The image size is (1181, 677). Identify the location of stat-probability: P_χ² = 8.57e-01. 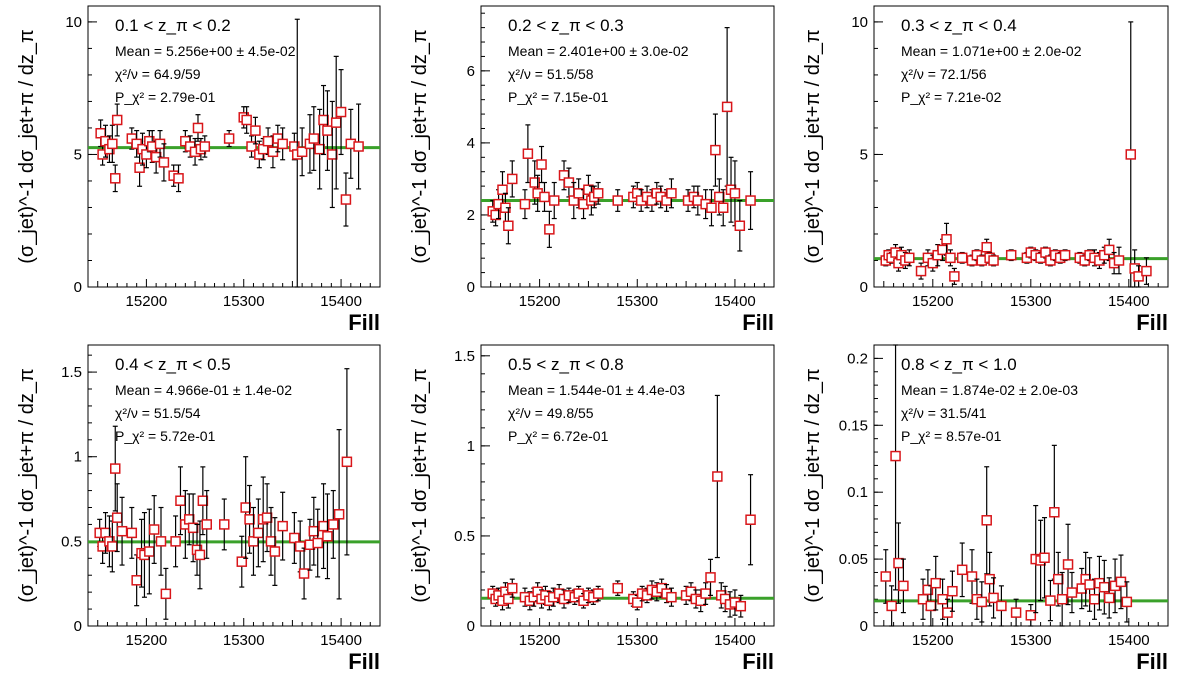
(951, 436).